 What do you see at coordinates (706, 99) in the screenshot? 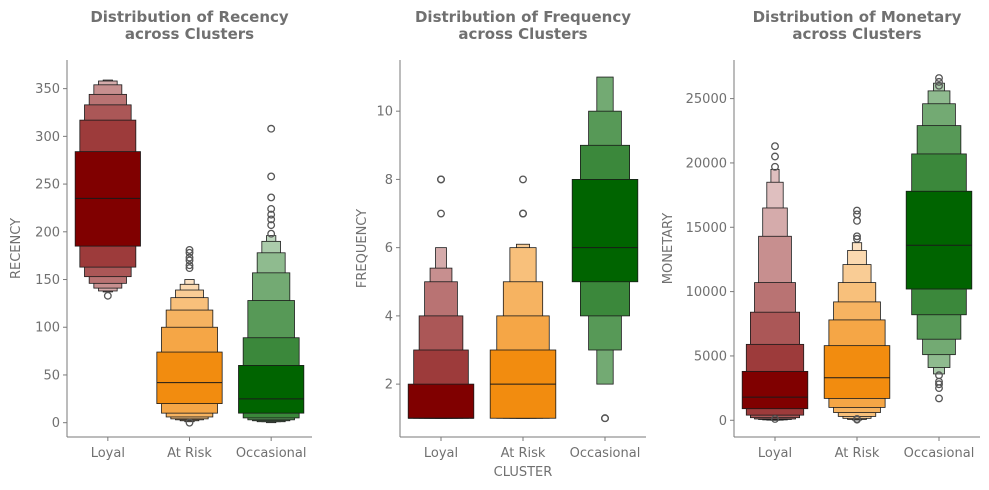
I see `y-tick-label: 25000` at bounding box center [706, 99].